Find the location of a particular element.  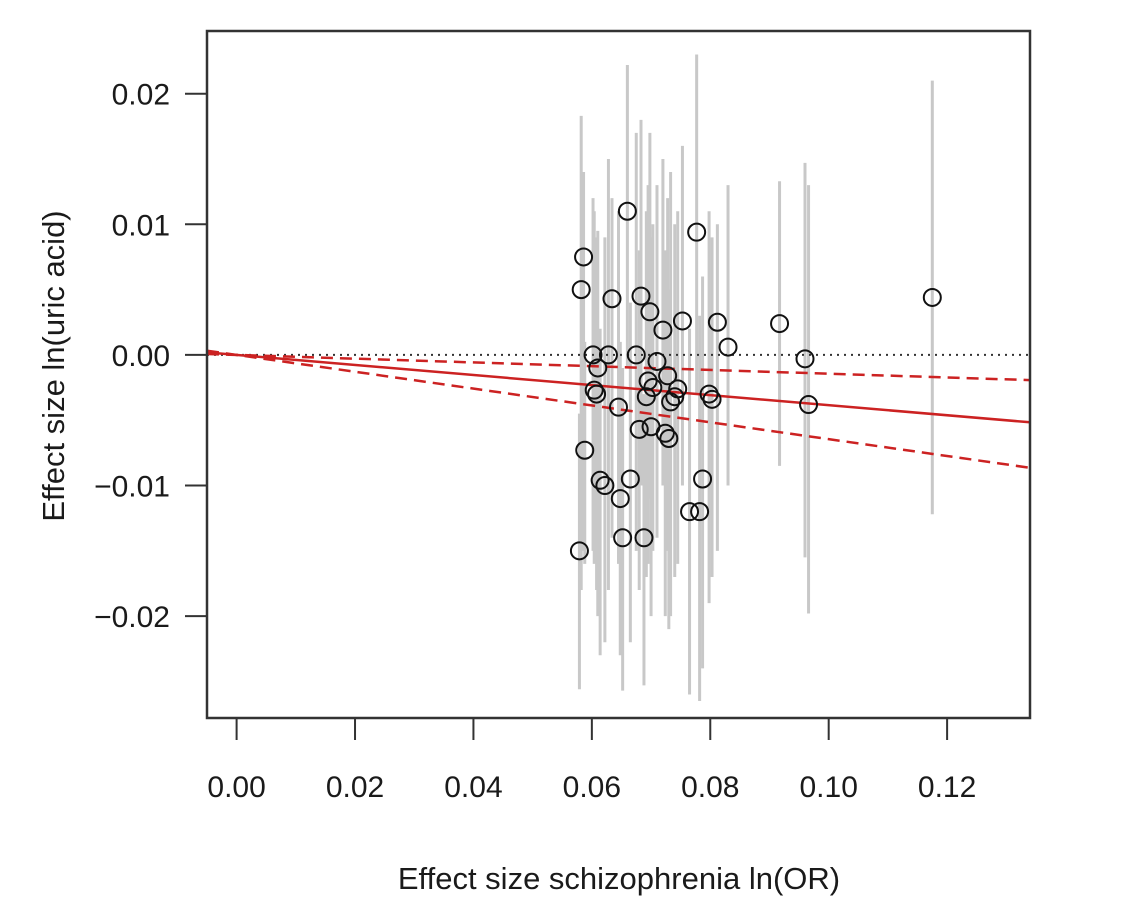

x-tick-label: 0.04 is located at coordinates (473, 787).